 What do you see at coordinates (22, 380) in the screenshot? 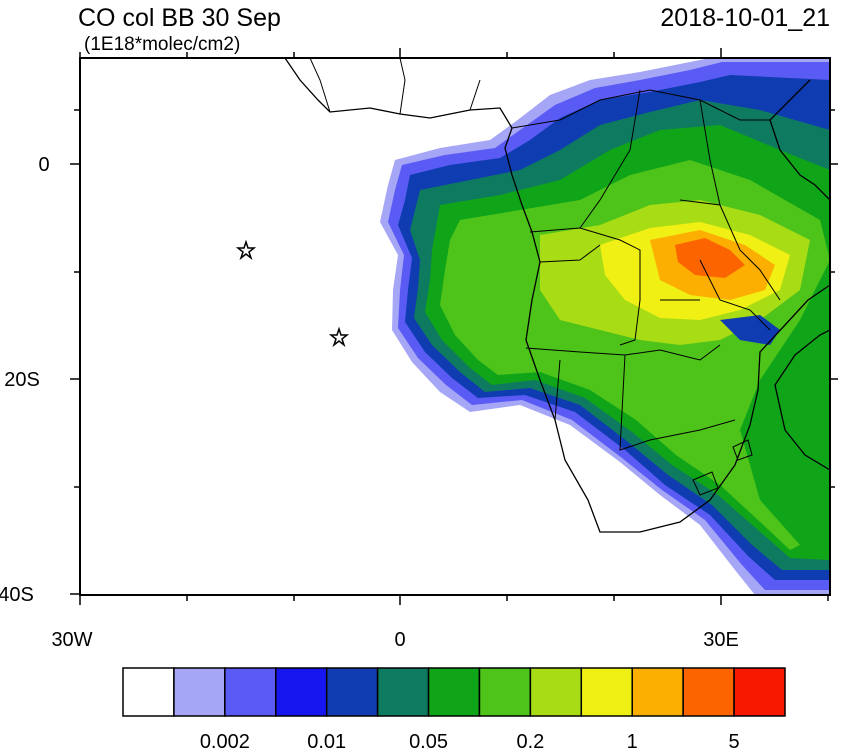
I see `lat-label: 20S` at bounding box center [22, 380].